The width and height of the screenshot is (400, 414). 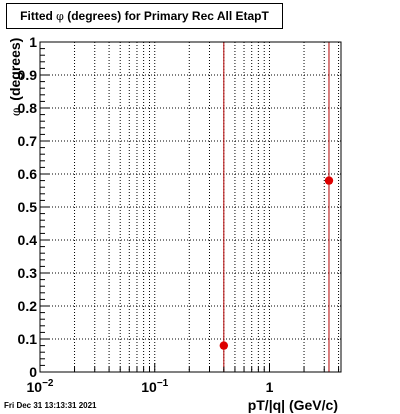 I want to click on y-tick-label: 0.7, so click(x=28, y=141).